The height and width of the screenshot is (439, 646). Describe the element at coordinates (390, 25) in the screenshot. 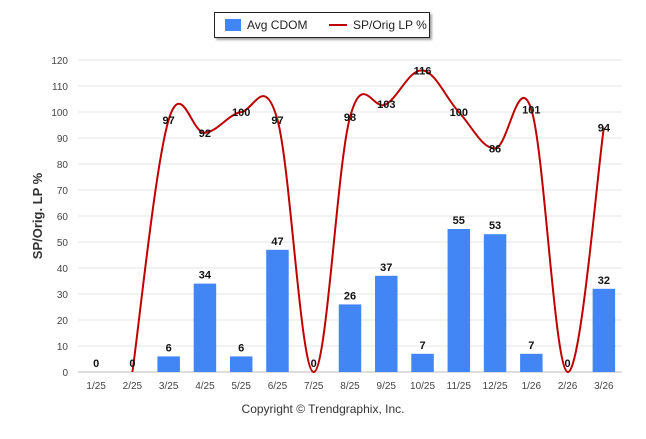

I see `legend-label-sp-orig: SP/Orig LP %` at that location.